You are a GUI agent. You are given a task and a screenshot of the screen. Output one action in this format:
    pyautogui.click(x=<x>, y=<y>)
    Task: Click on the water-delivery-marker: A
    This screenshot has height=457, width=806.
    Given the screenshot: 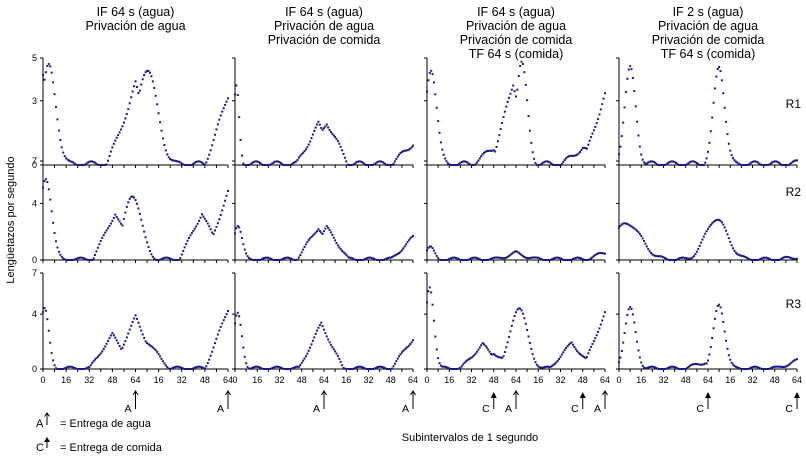 What is the action you would take?
    pyautogui.click(x=409, y=402)
    